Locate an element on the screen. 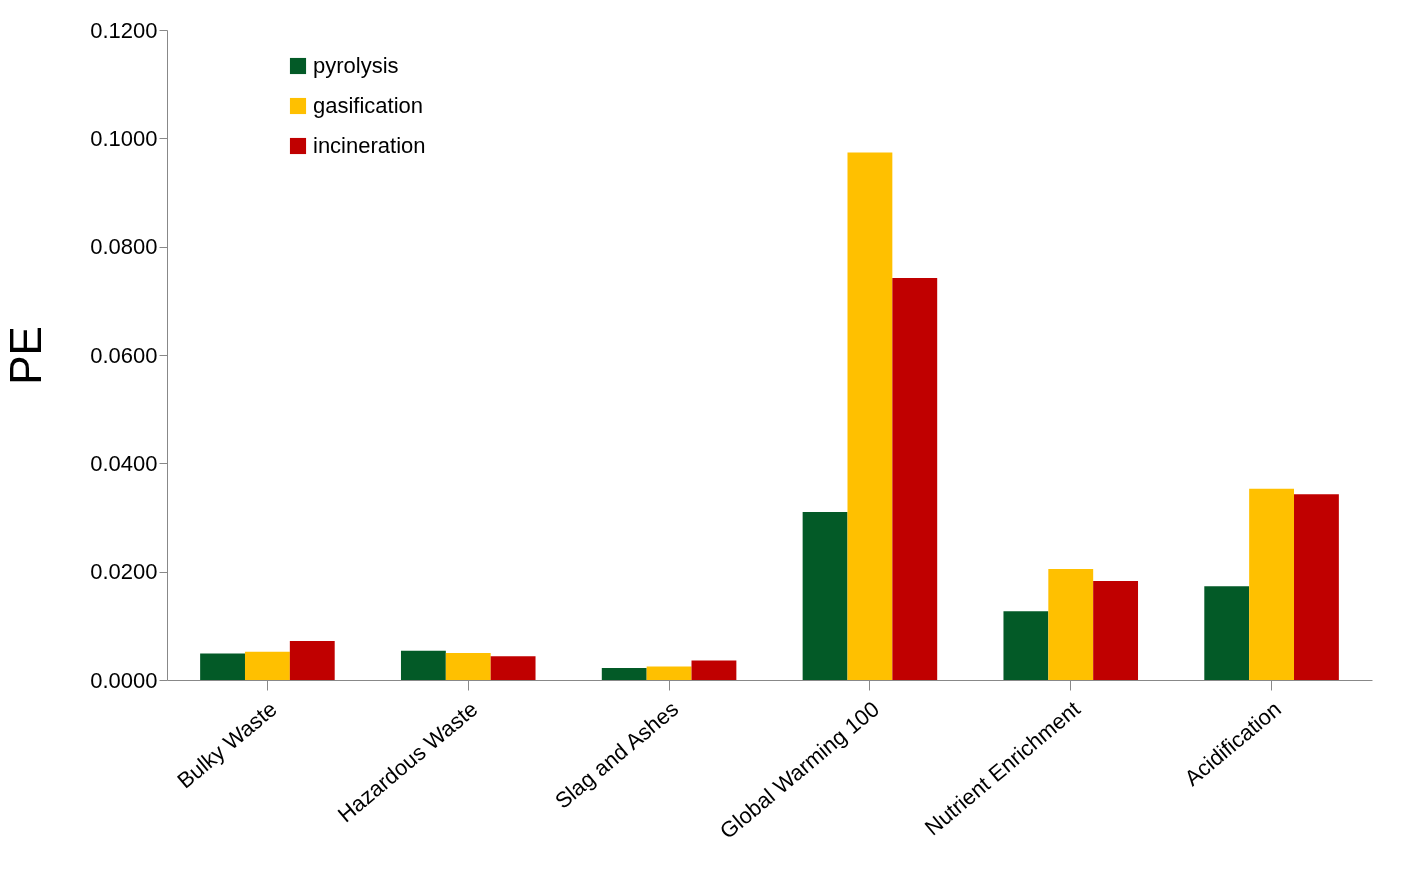 The width and height of the screenshot is (1419, 890). y-tick-label: 0.0600 is located at coordinates (124, 355).